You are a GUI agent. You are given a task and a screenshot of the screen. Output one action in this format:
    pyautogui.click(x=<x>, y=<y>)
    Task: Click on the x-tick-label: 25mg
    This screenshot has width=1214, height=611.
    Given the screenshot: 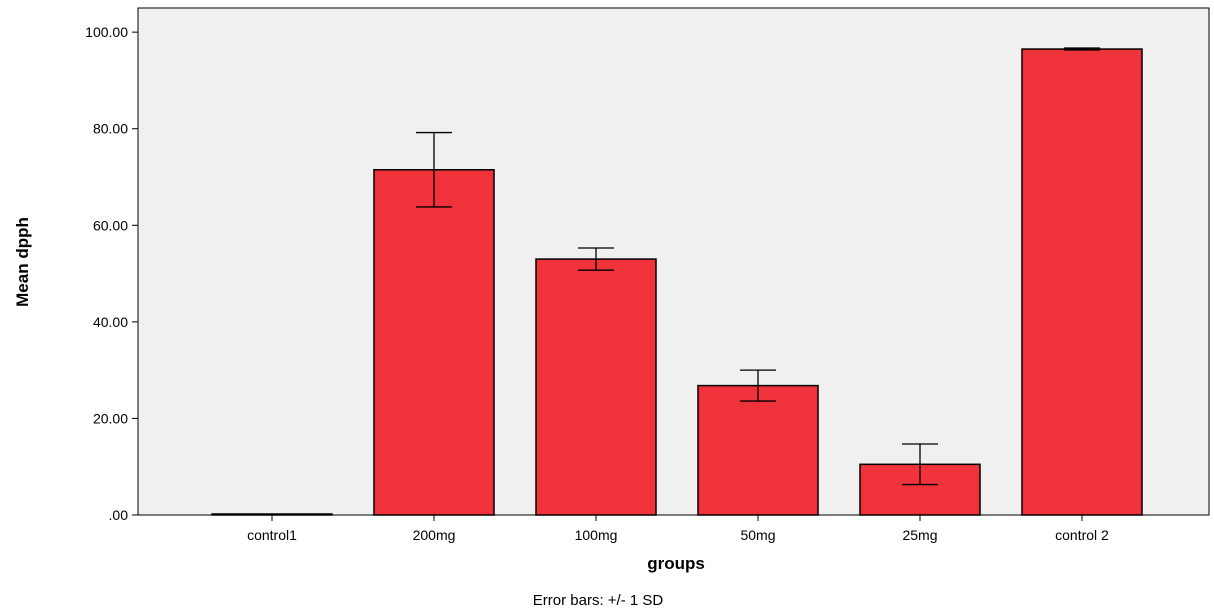 What is the action you would take?
    pyautogui.click(x=919, y=535)
    